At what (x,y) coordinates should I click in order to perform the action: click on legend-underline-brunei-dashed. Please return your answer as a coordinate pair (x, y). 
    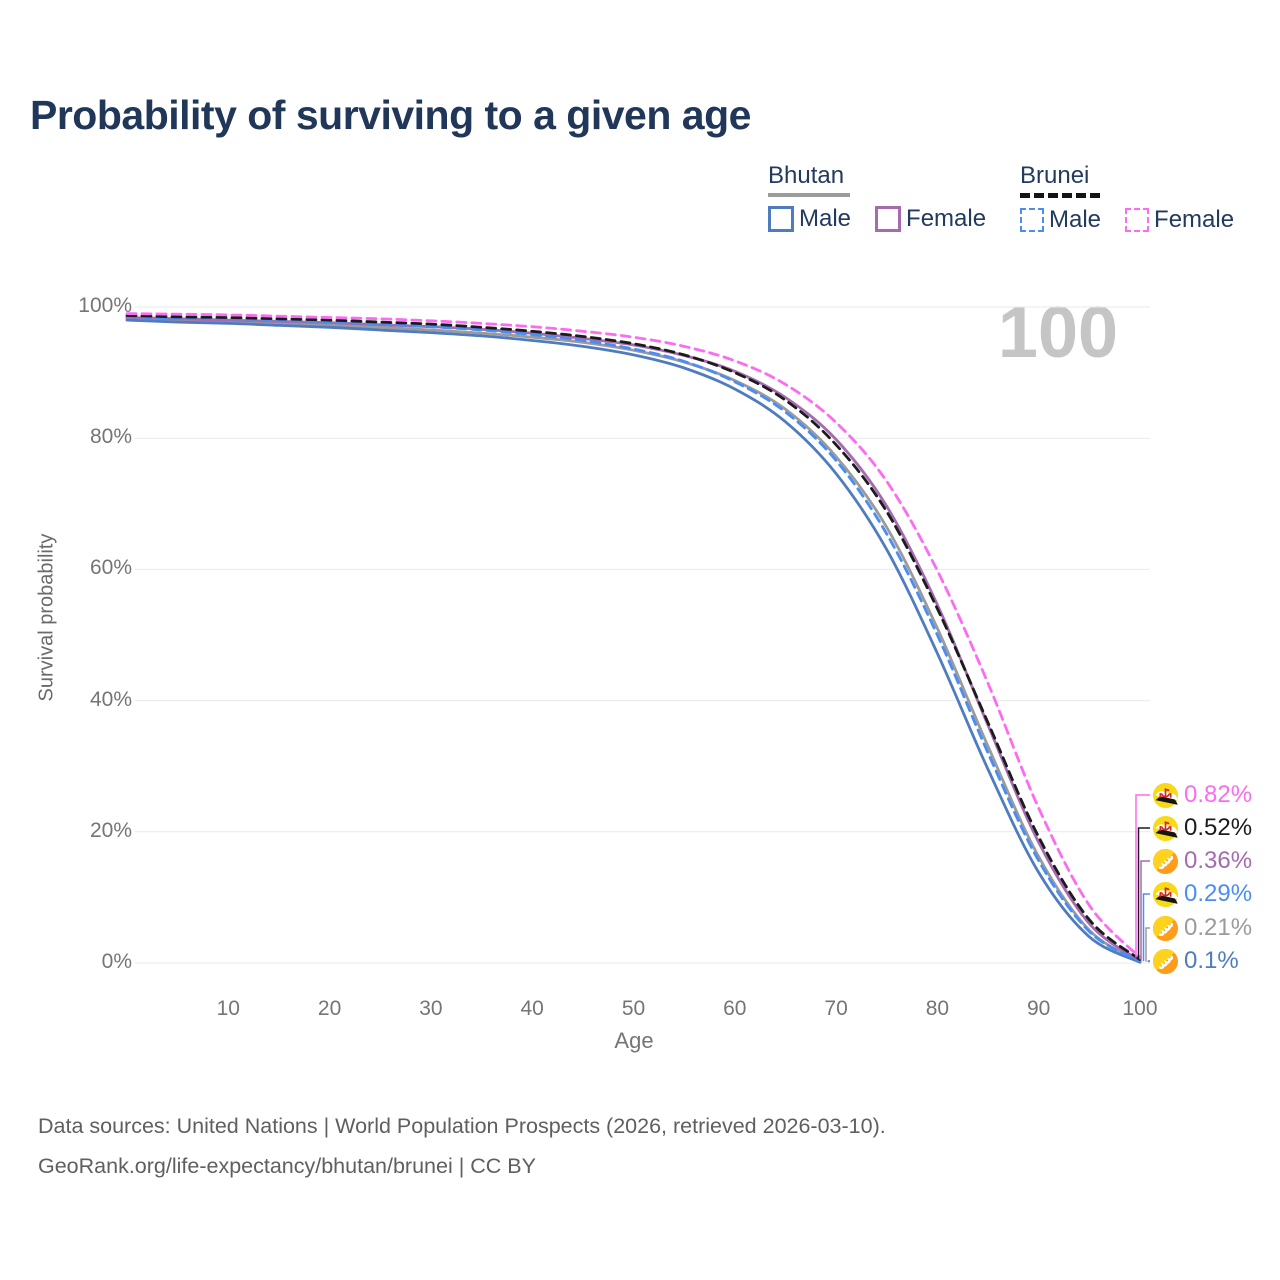
    Looking at the image, I should click on (1060, 195).